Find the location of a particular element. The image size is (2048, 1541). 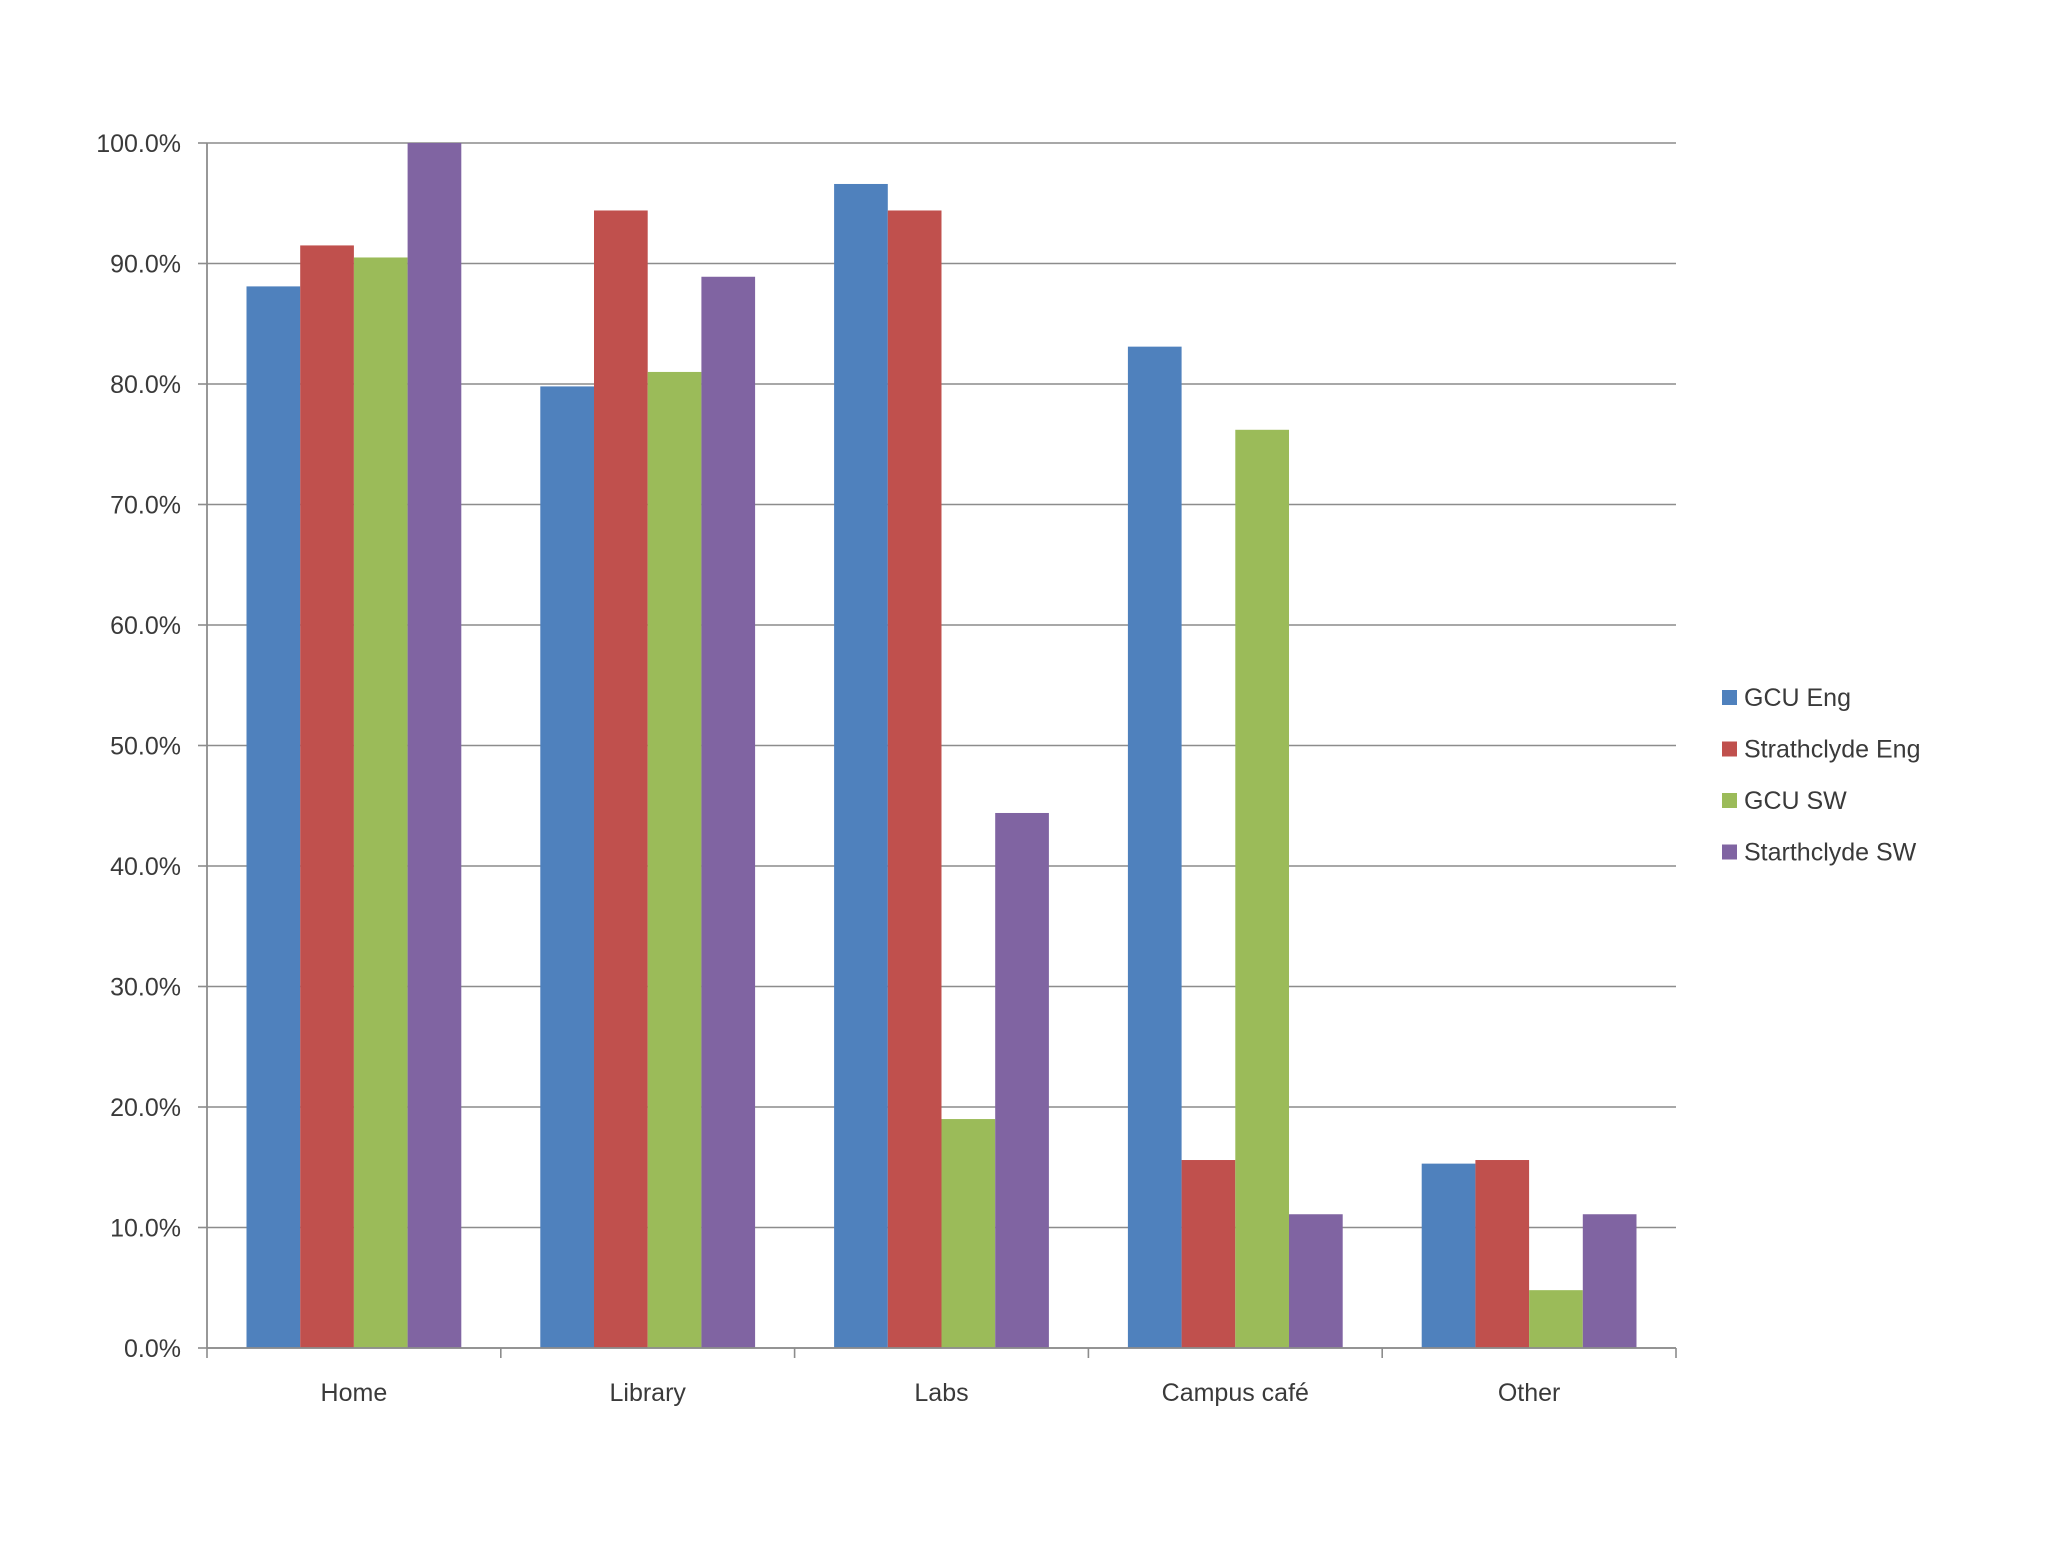

x-axis-category-label: Library is located at coordinates (647, 1393).